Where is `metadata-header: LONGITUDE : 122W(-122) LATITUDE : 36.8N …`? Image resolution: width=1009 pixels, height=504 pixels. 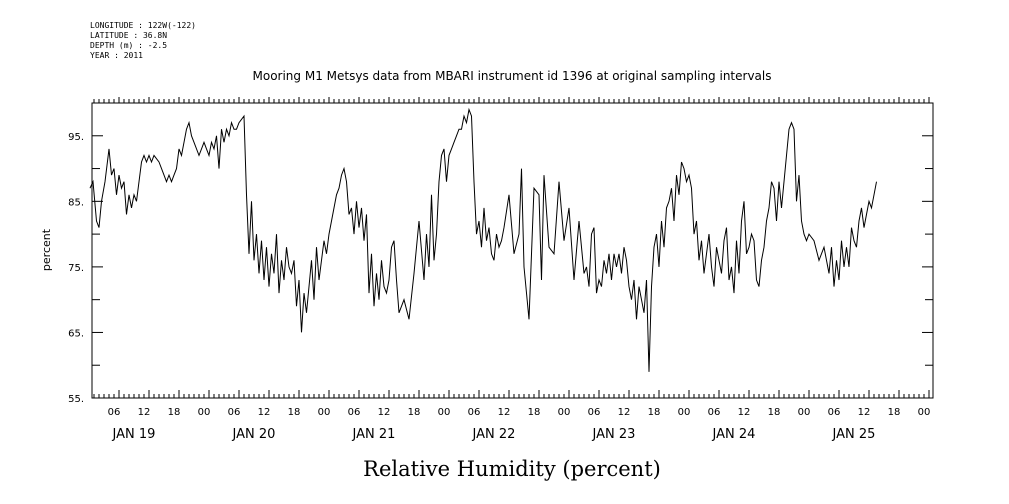 metadata-header: LONGITUDE : 122W(-122) LATITUDE : 36.8N … is located at coordinates (143, 41).